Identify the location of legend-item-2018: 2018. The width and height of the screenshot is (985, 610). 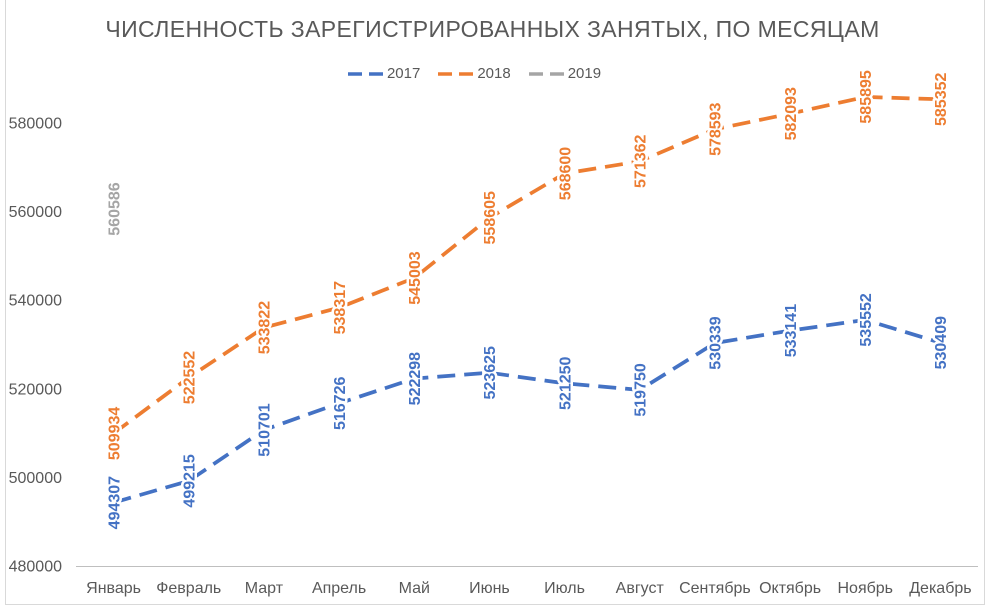
(474, 73).